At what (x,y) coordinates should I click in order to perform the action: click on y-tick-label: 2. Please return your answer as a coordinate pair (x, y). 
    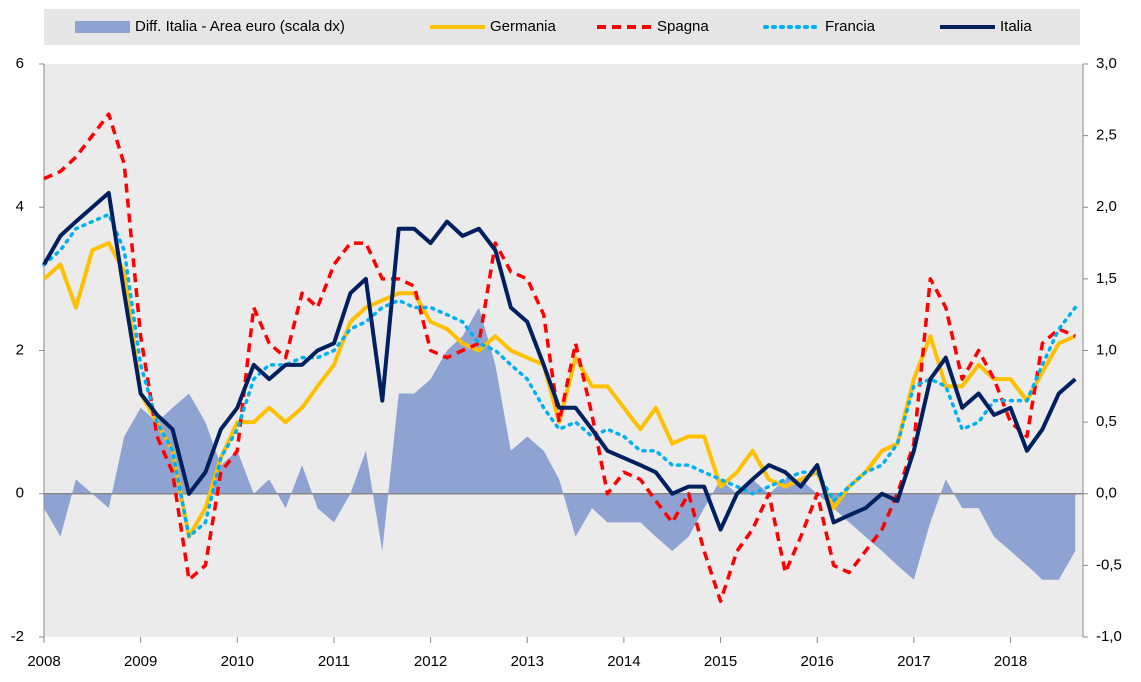
    Looking at the image, I should click on (20, 349).